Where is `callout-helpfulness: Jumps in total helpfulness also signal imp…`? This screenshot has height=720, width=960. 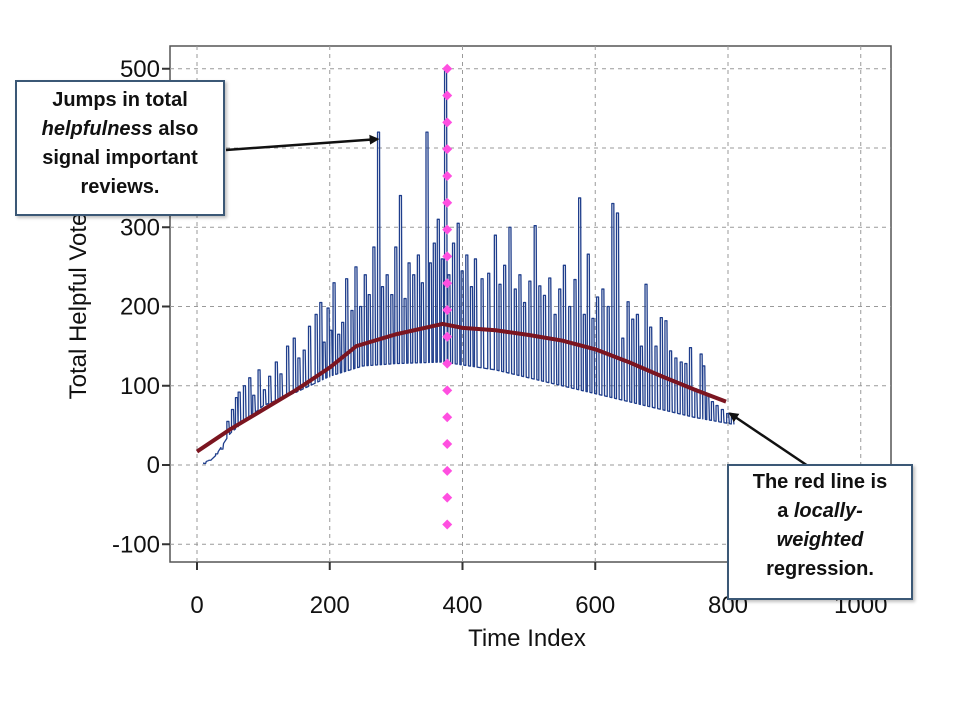
callout-helpfulness: Jumps in total helpfulness also signal imp… is located at coordinates (120, 148).